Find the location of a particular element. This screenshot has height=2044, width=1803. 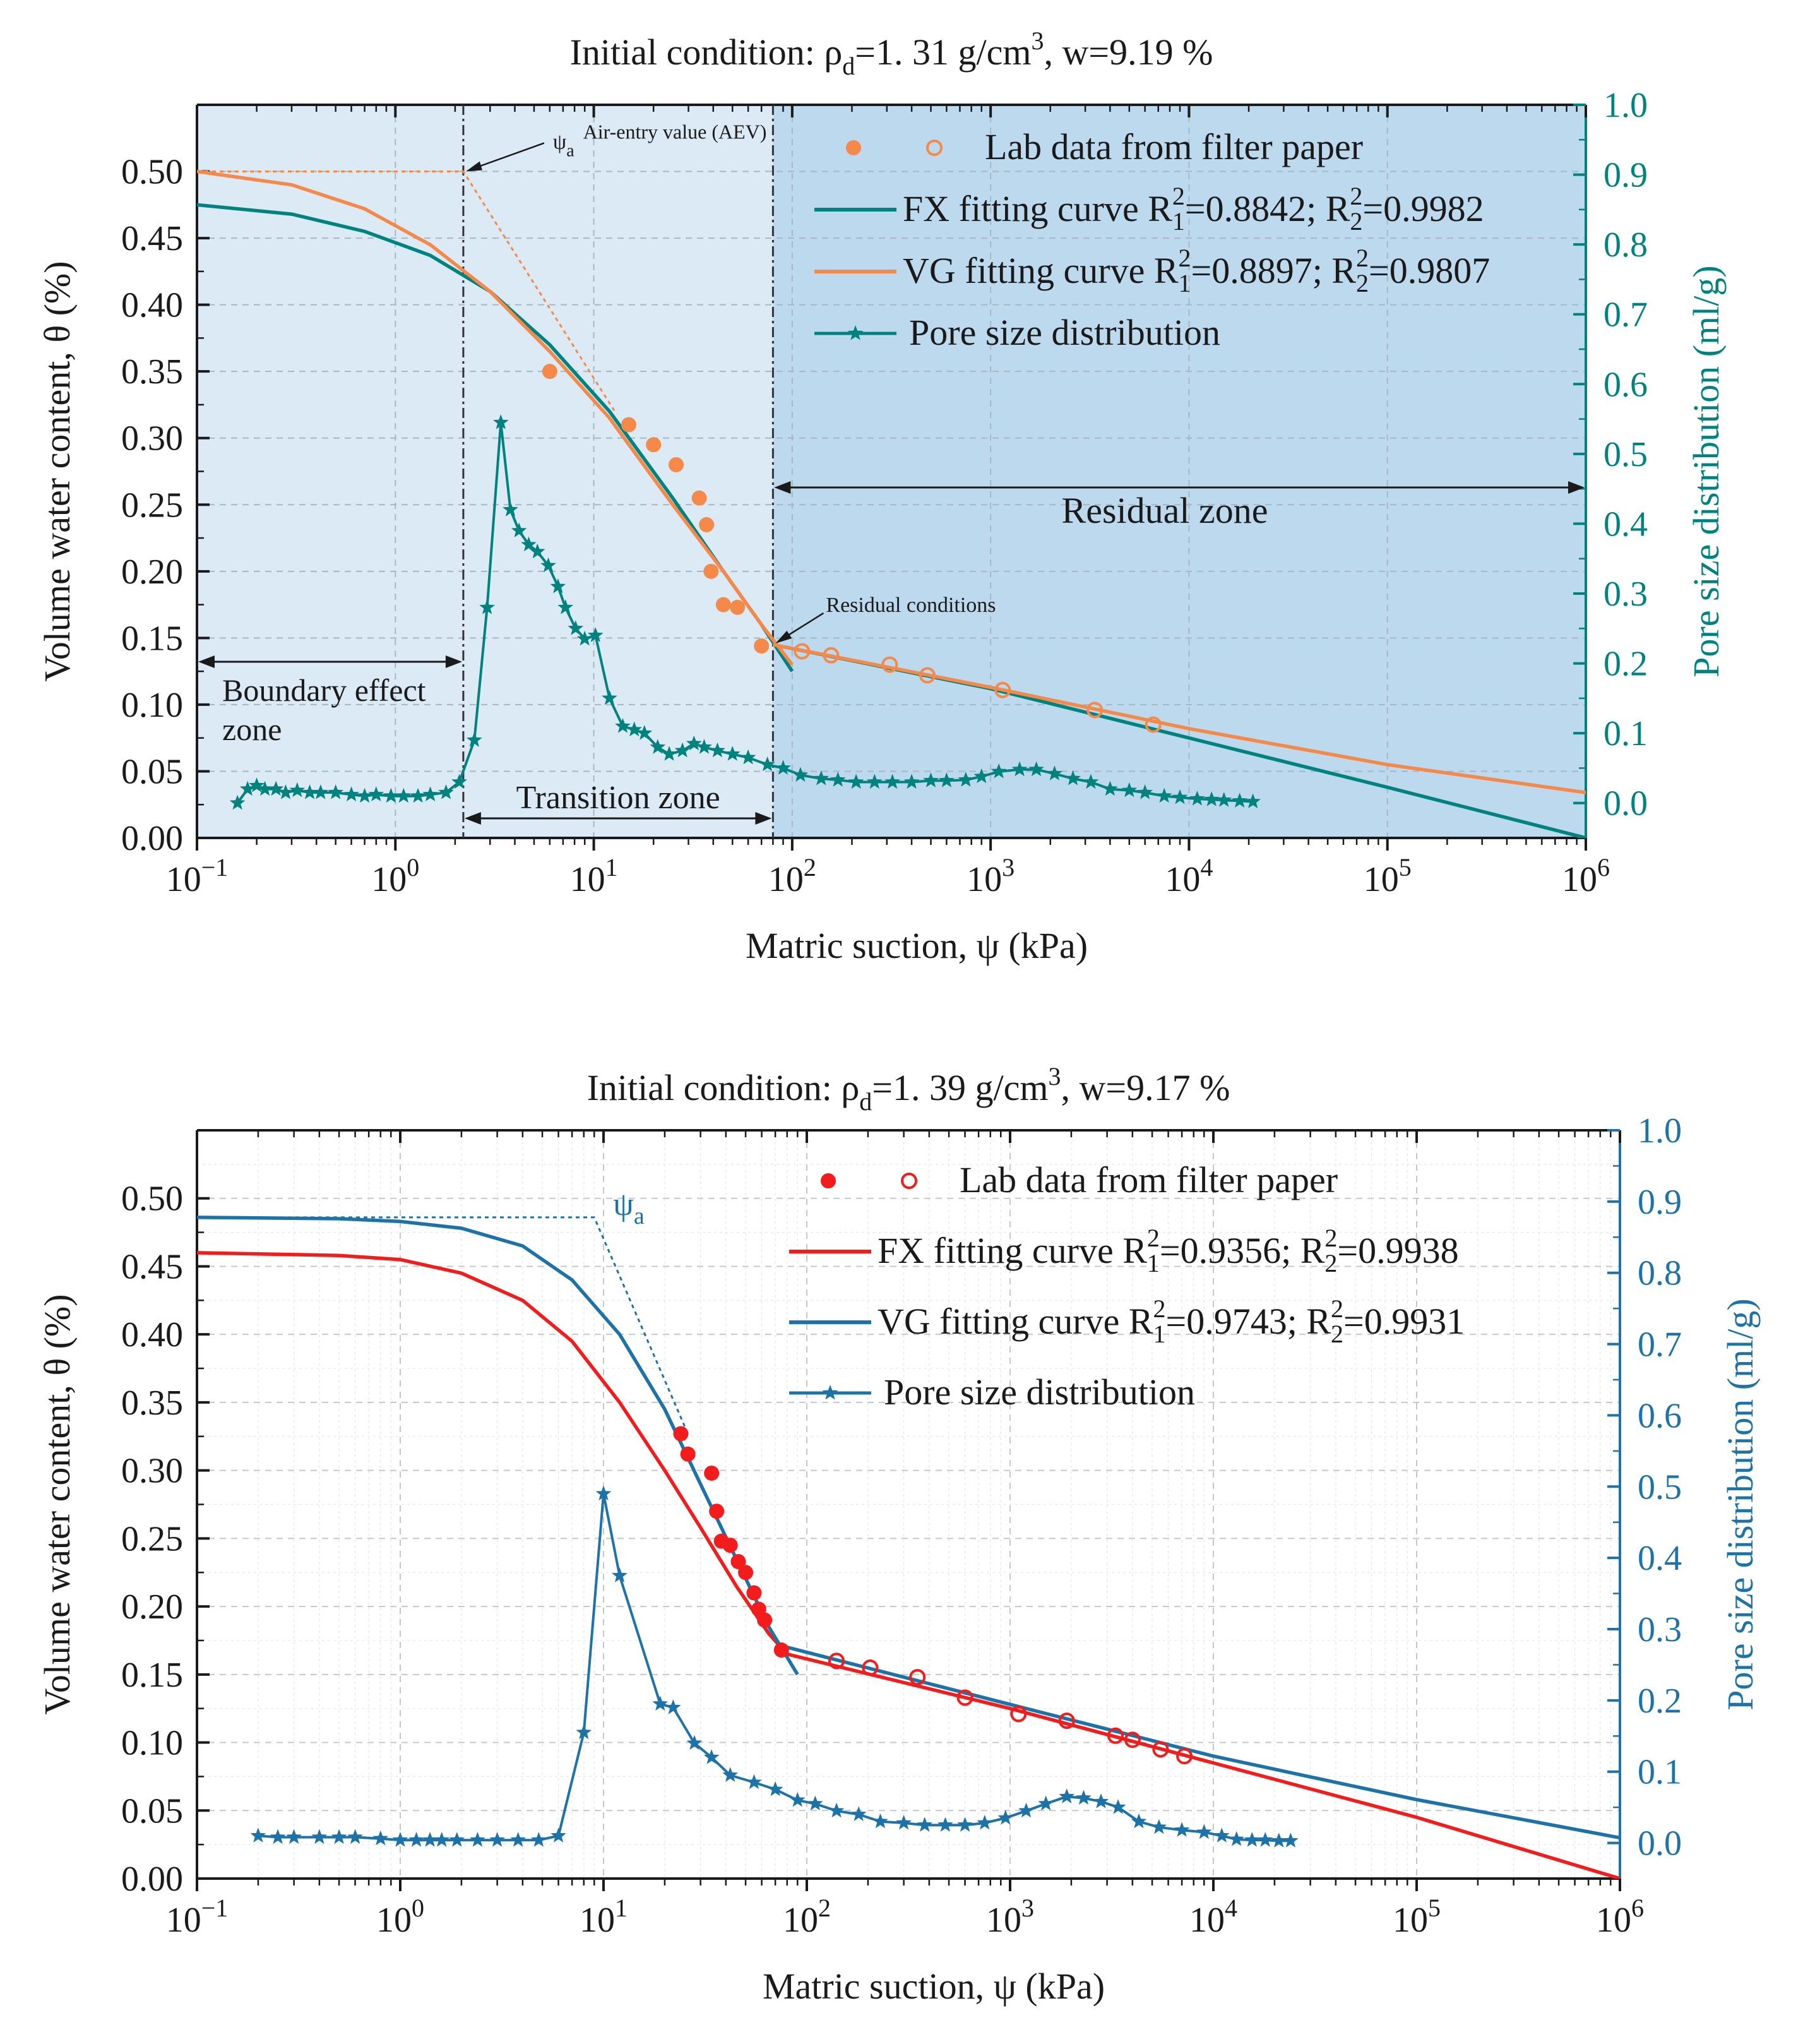

x-tick-label: 10² is located at coordinates (792, 876).